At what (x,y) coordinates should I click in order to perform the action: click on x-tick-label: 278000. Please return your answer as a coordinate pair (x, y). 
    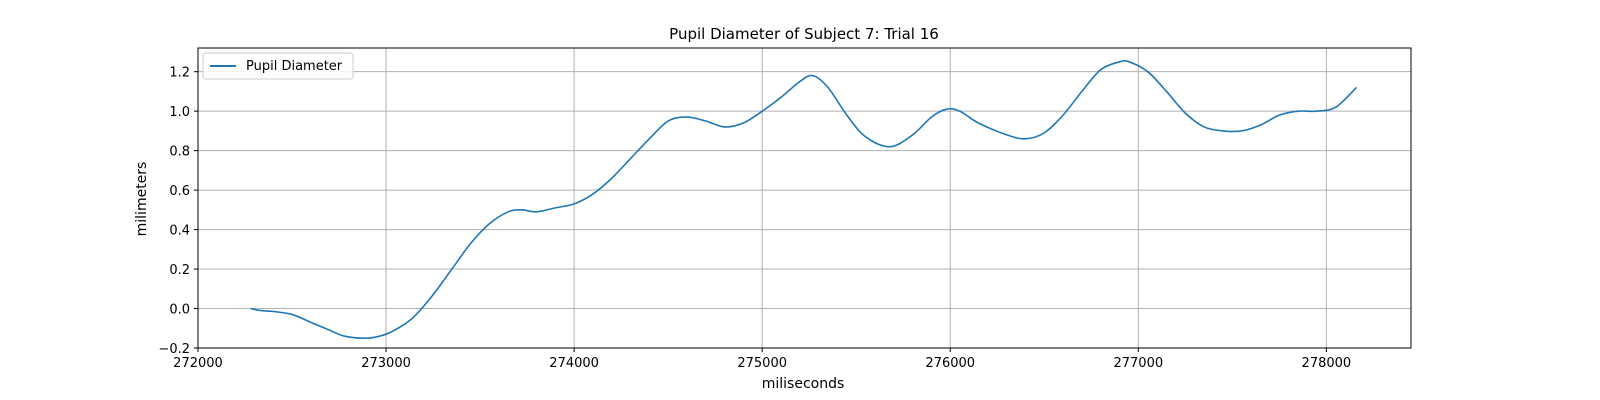
    Looking at the image, I should click on (1327, 363).